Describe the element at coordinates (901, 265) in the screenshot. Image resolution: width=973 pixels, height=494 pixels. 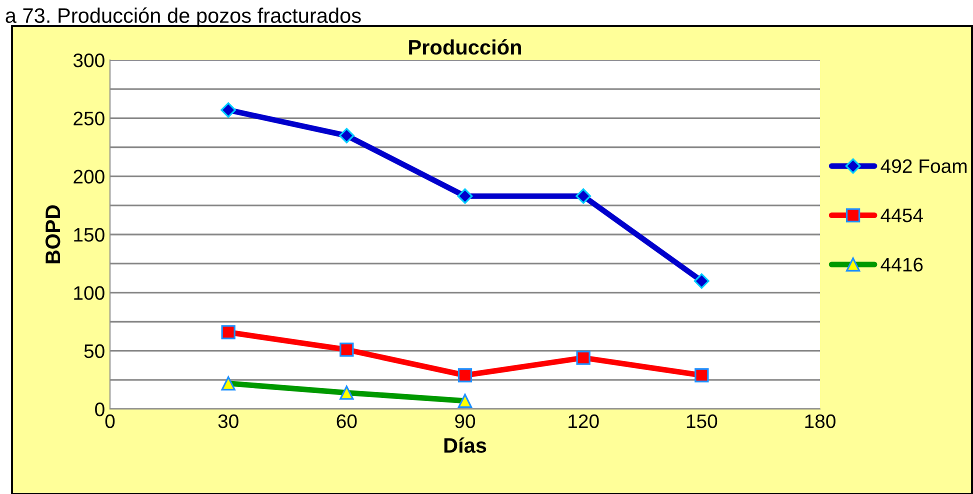
I see `legend-label: 4416` at that location.